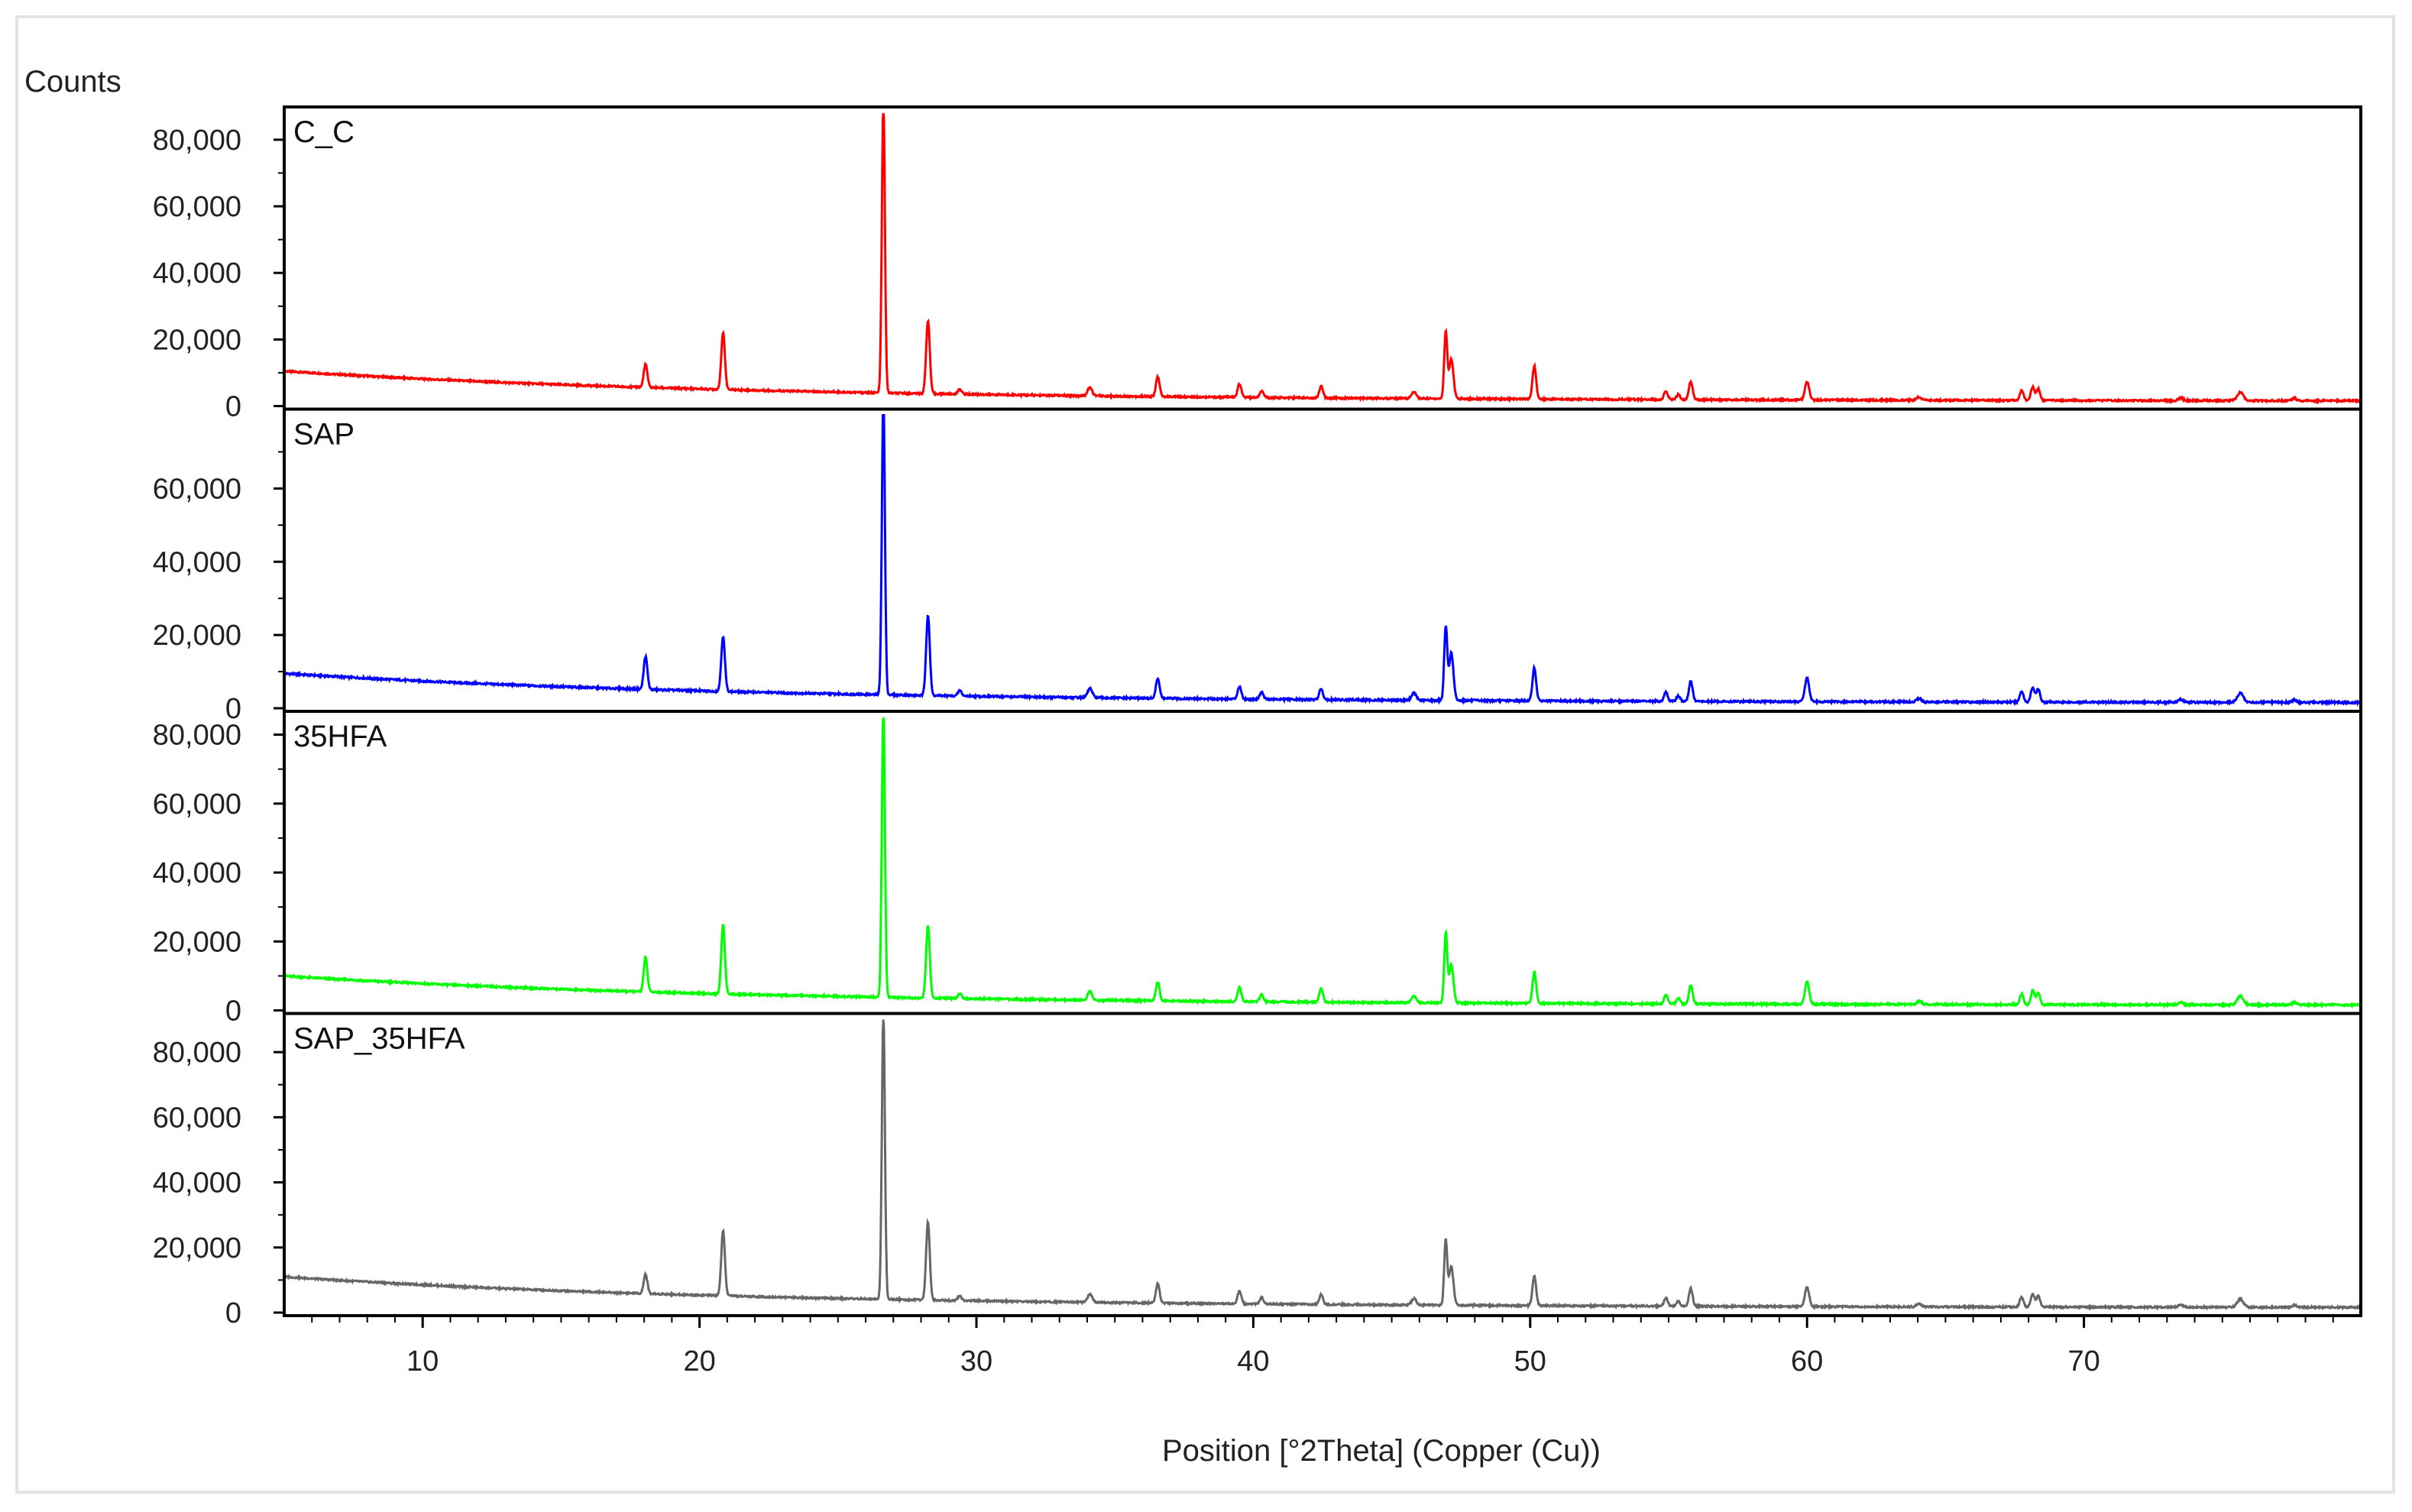  I want to click on x-tick-label: 60, so click(1807, 1362).